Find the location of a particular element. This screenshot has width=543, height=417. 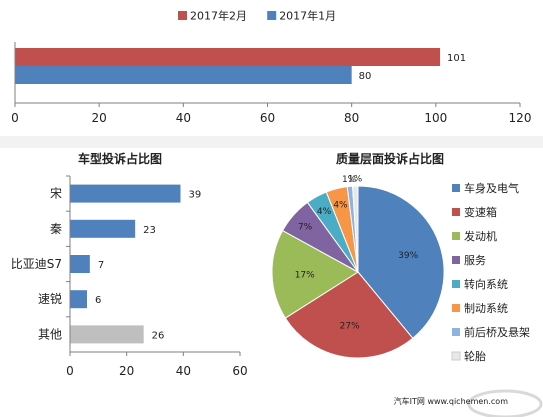

pie-value-label-0: 39% is located at coordinates (408, 256).